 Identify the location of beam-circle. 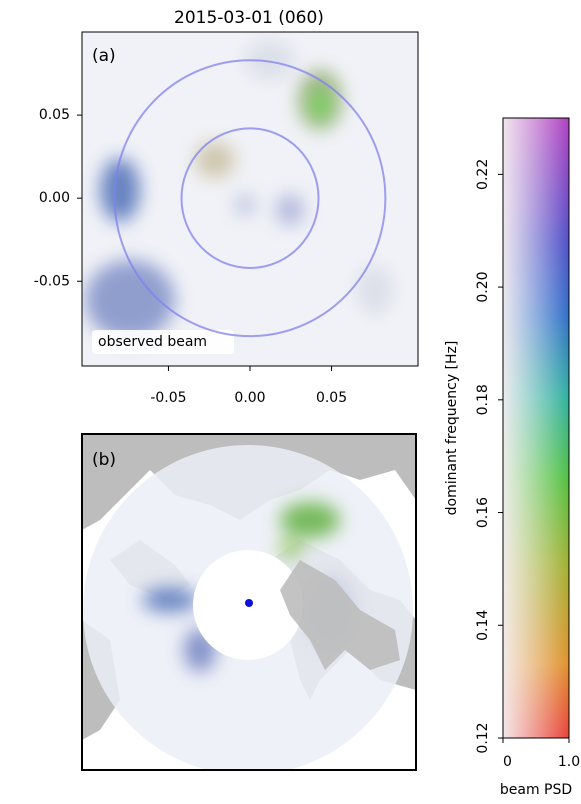
(250, 198).